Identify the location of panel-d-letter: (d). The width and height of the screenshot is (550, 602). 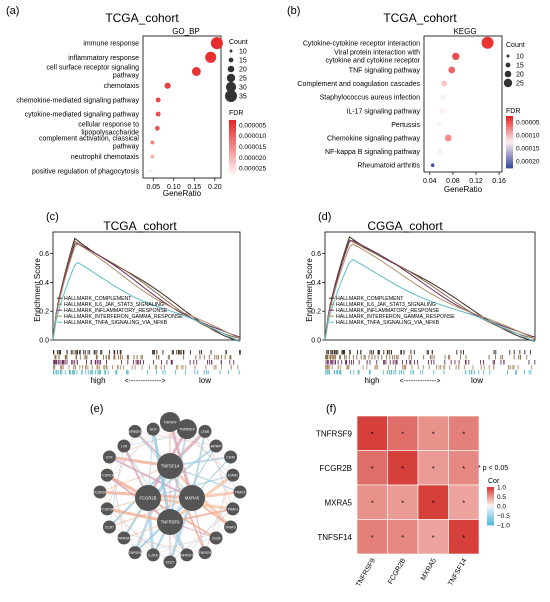
(324, 217).